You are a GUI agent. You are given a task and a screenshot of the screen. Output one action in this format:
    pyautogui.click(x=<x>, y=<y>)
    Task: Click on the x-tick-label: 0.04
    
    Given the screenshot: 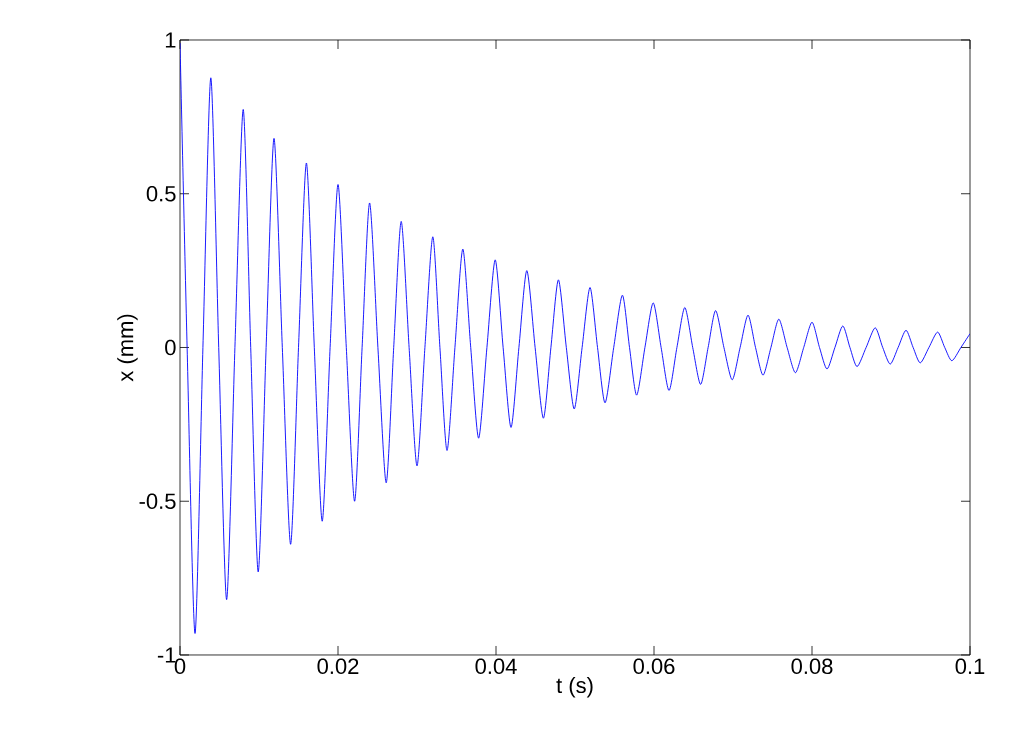 What is the action you would take?
    pyautogui.click(x=496, y=666)
    